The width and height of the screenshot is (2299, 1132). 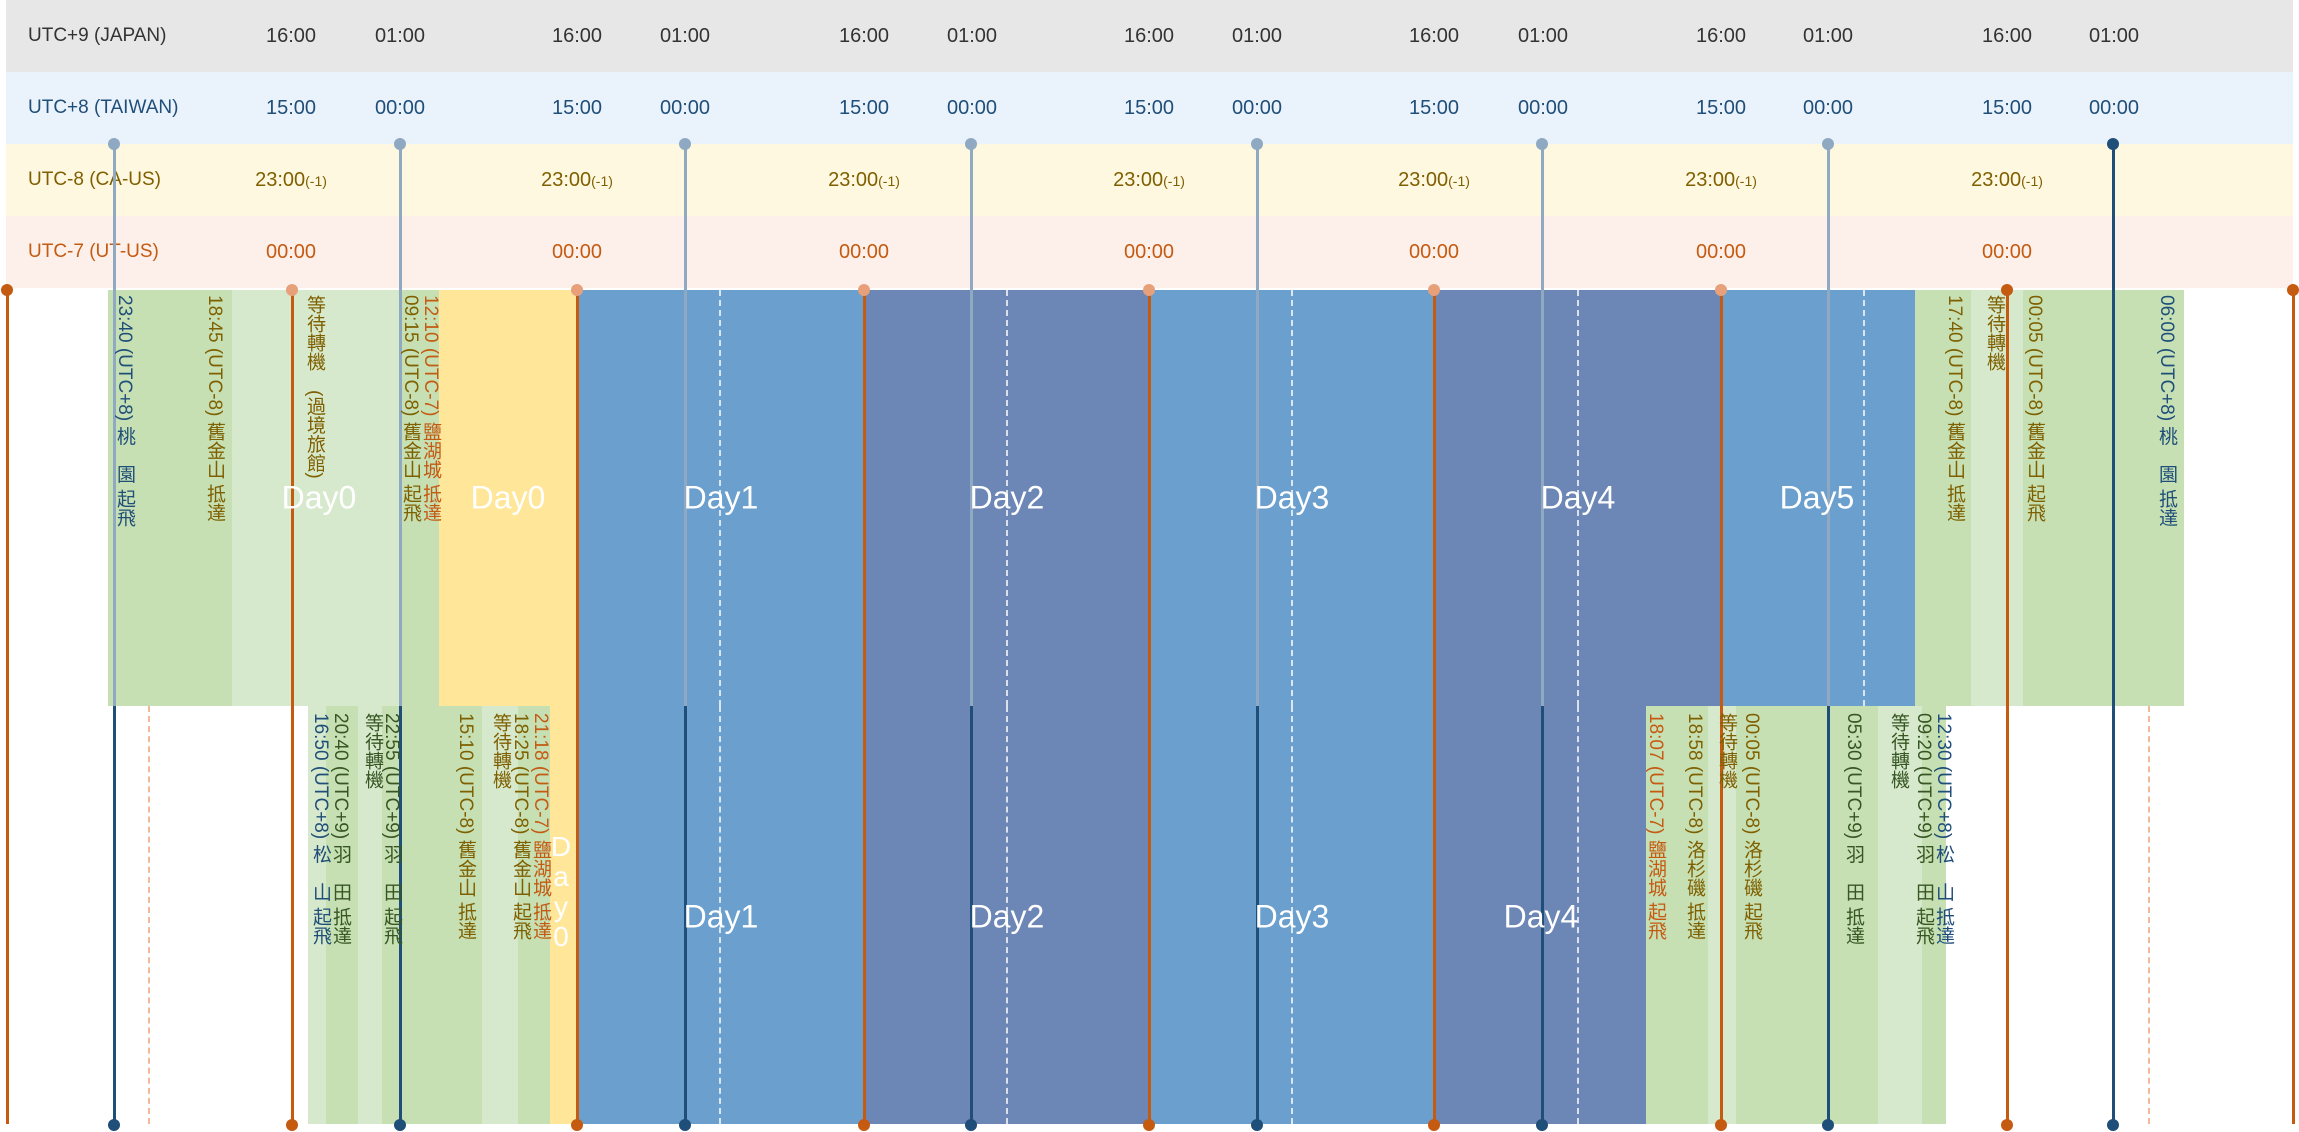 What do you see at coordinates (1541, 916) in the screenshot?
I see `bottom-day-label: Day4` at bounding box center [1541, 916].